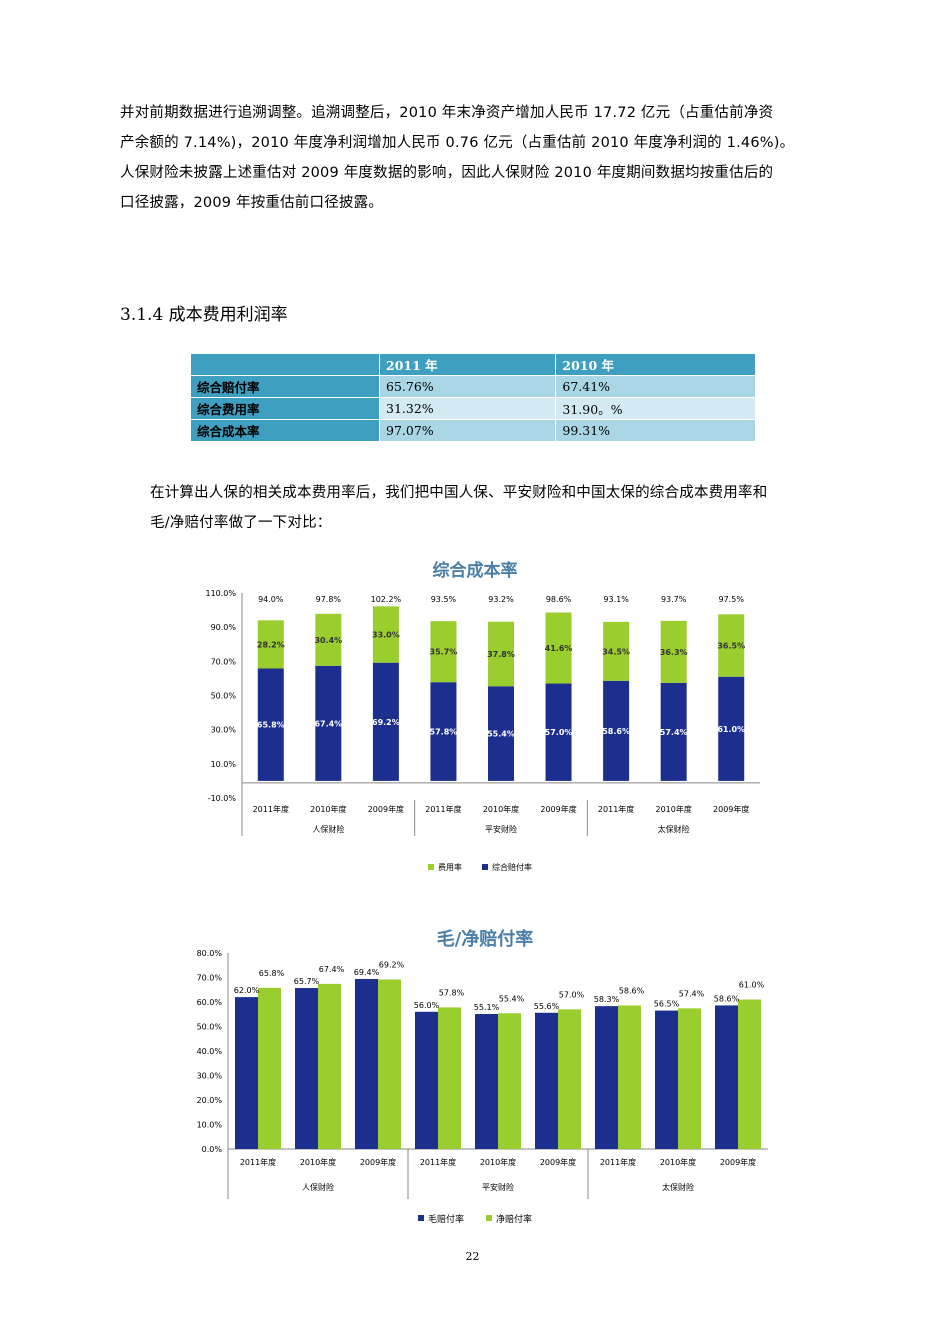 Image resolution: width=945 pixels, height=1339 pixels. I want to click on y-tick-label: 20.0%, so click(210, 1100).